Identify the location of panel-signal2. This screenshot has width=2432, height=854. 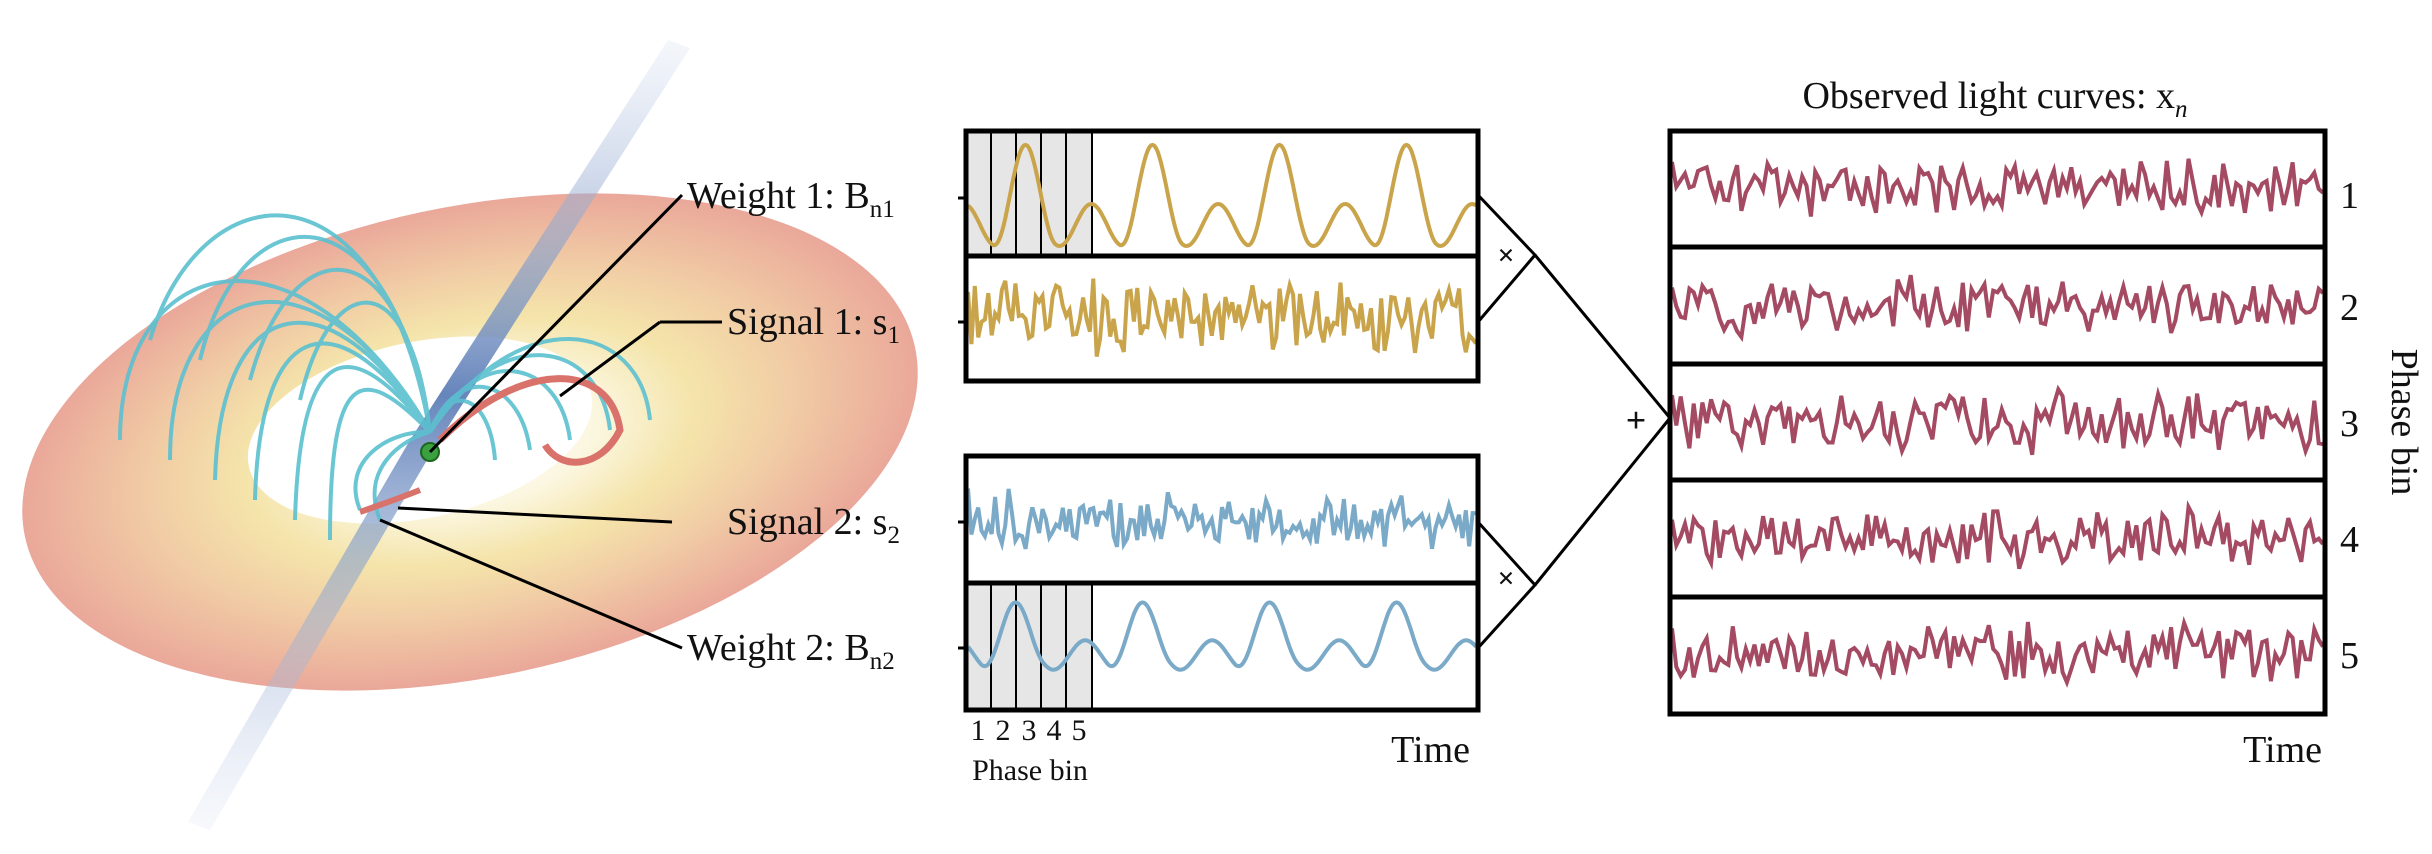
(1221, 520).